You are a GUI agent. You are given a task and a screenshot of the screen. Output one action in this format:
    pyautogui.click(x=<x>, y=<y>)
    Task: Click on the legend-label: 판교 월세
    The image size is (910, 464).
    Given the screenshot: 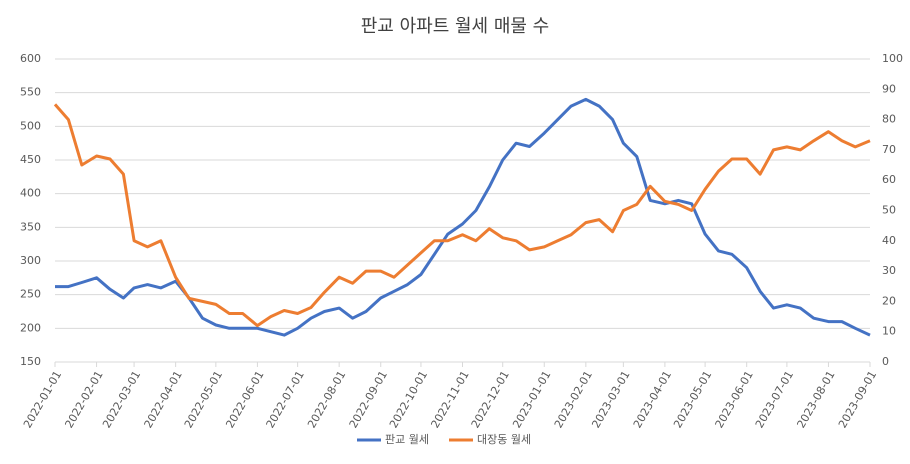 What is the action you would take?
    pyautogui.click(x=407, y=439)
    